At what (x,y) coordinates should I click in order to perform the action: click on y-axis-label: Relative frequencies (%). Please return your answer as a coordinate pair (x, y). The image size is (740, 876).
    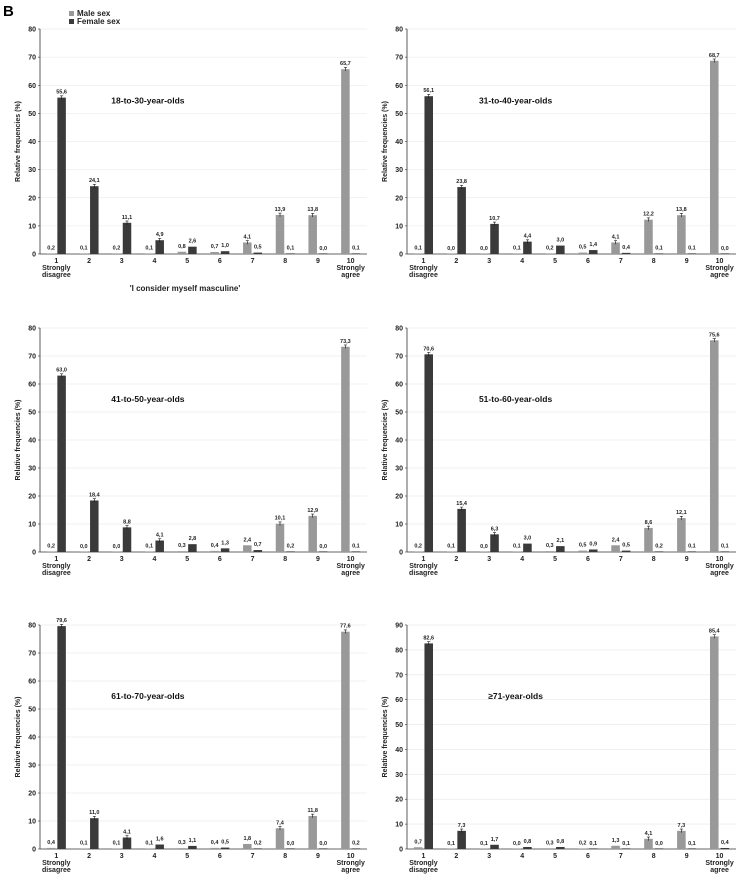
    Looking at the image, I should click on (18, 440).